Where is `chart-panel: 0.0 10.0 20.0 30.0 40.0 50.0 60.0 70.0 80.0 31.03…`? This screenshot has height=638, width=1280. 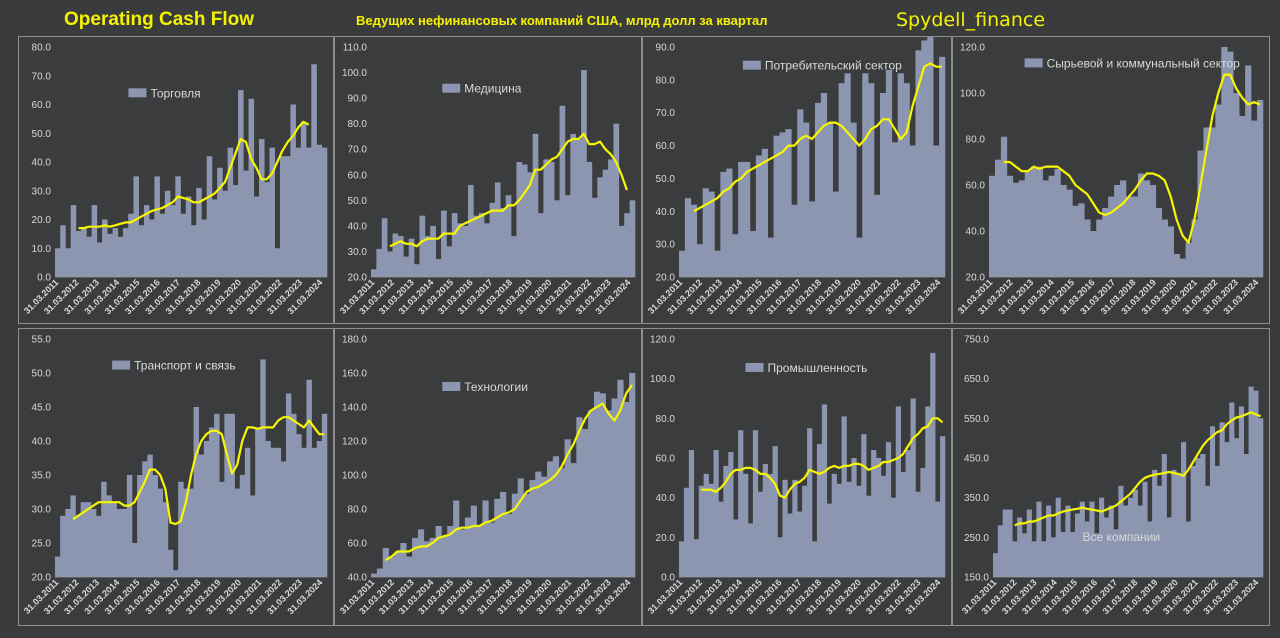
chart-panel: 0.0 10.0 20.0 30.0 40.0 50.0 60.0 70.0 80.0 31.03… is located at coordinates (176, 180).